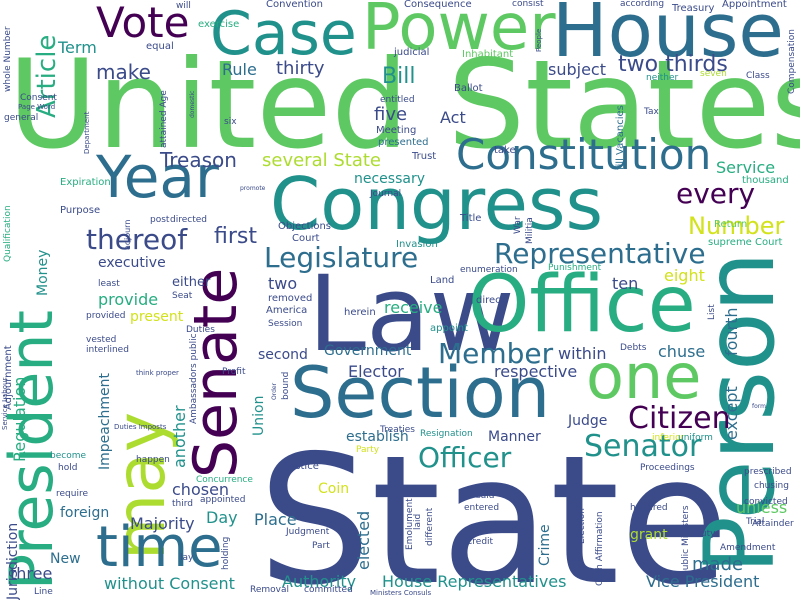  Describe the element at coordinates (480, 542) in the screenshot. I see `word: Credit` at that location.